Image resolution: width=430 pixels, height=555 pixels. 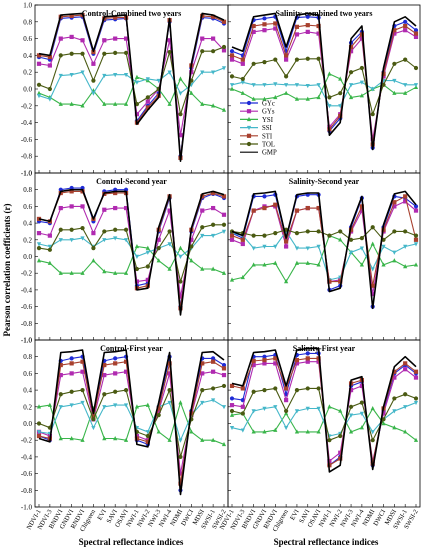 I want to click on y-tick-label: 0.2, so click(x=27, y=240).